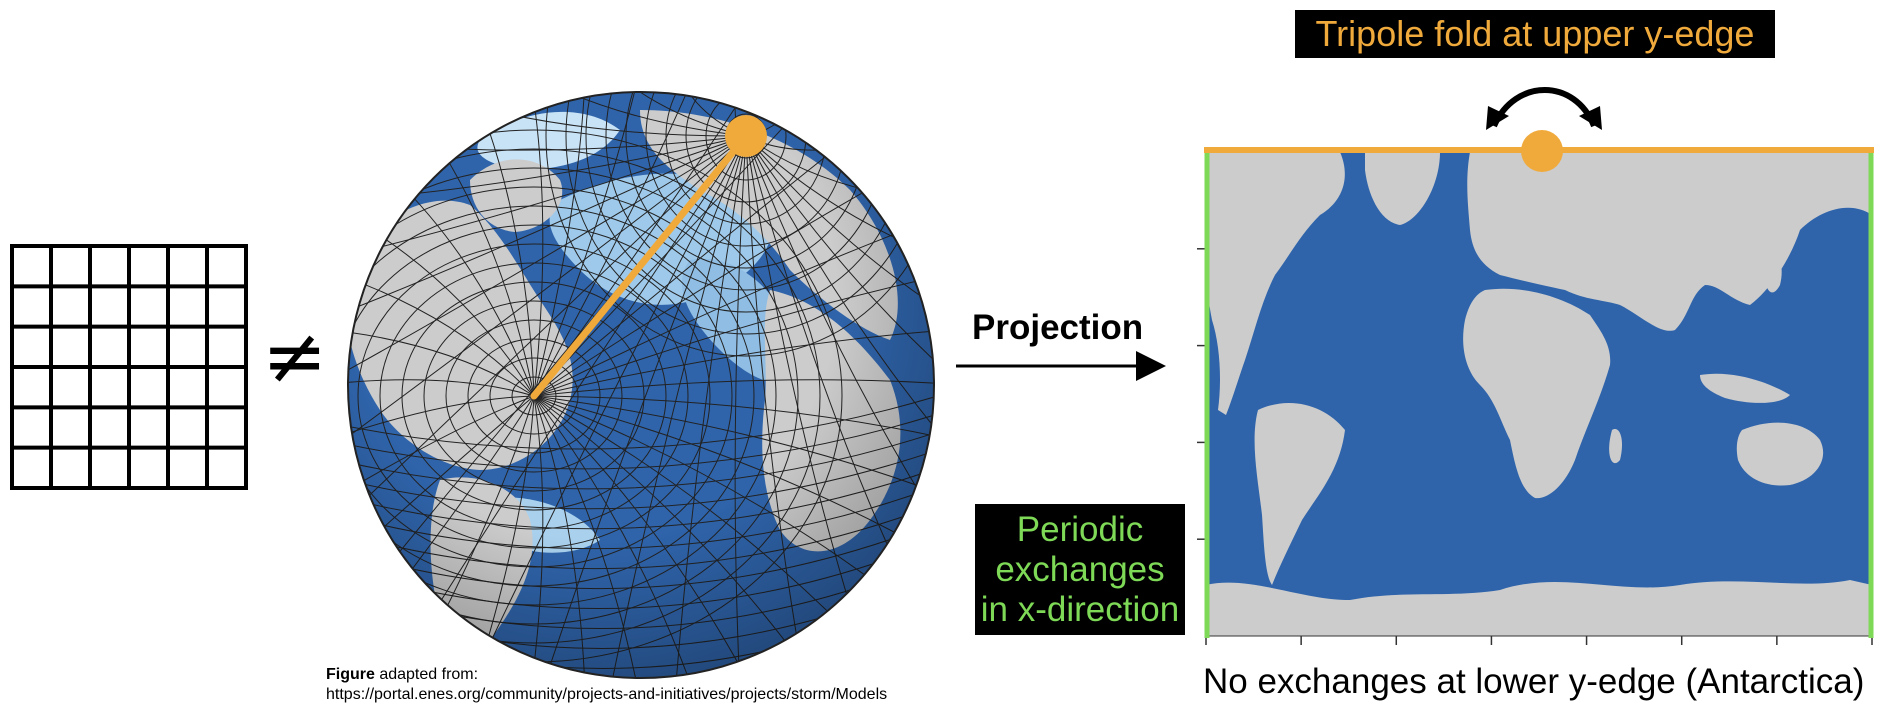 The image size is (1886, 715). I want to click on periodic-line-2: exchanges, so click(1080, 569).